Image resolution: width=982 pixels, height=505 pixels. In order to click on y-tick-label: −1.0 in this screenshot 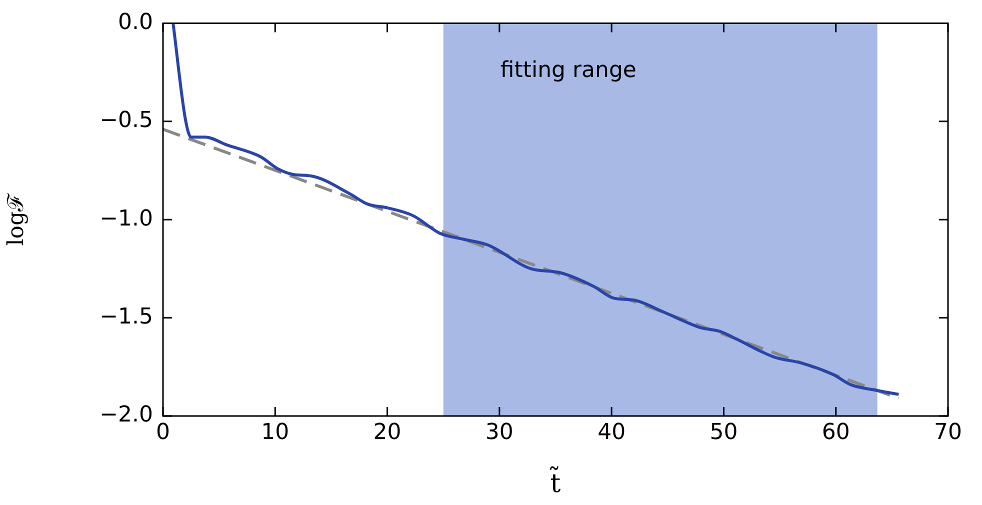, I will do `click(126, 219)`.